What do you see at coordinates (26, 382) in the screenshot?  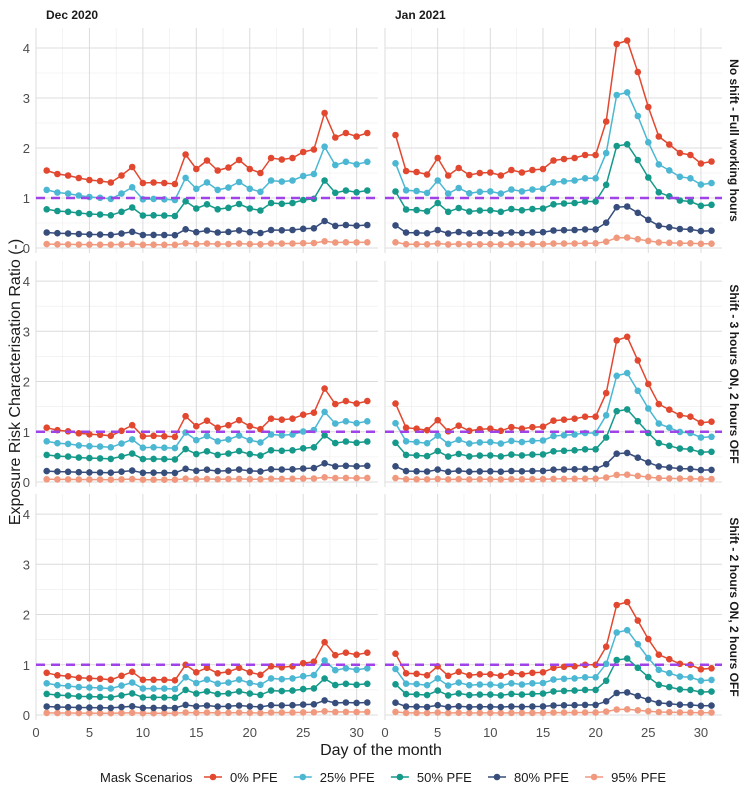 I see `y-tick-label: 2` at bounding box center [26, 382].